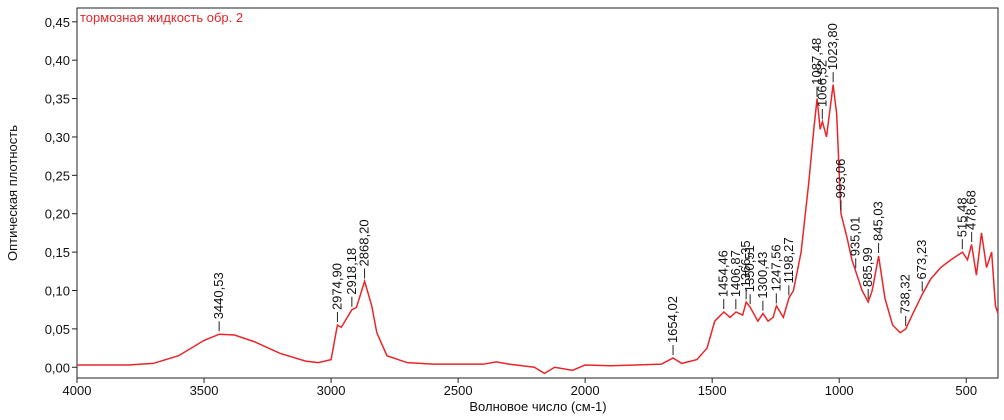 Image resolution: width=1004 pixels, height=420 pixels. I want to click on y-tick-label: 0,40, so click(57, 60).